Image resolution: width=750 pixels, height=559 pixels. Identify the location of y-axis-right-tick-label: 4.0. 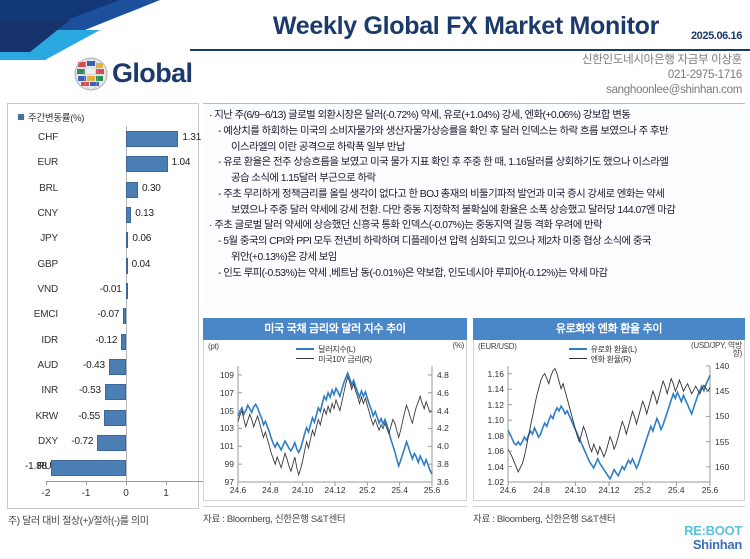
(443, 446).